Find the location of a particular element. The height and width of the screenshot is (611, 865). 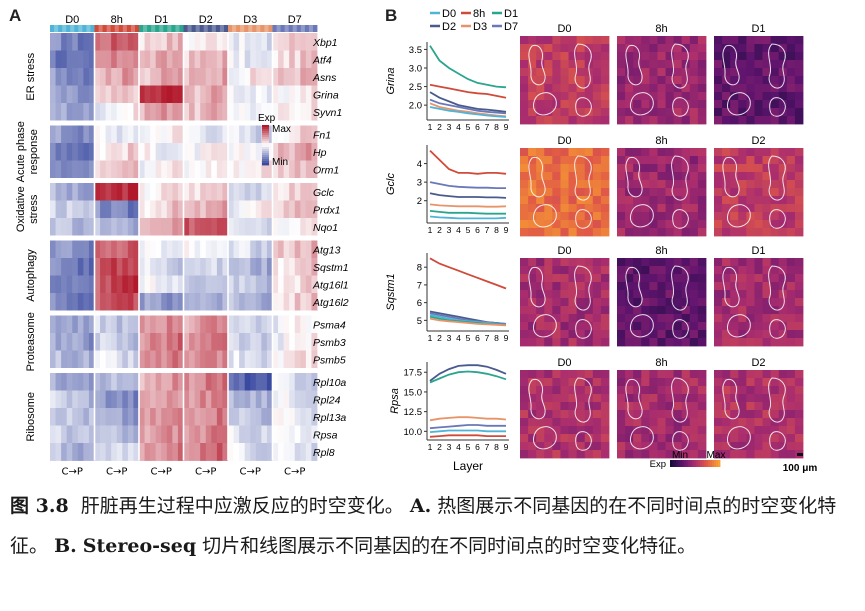

series-line-Rpsa-D3 is located at coordinates (468, 419).